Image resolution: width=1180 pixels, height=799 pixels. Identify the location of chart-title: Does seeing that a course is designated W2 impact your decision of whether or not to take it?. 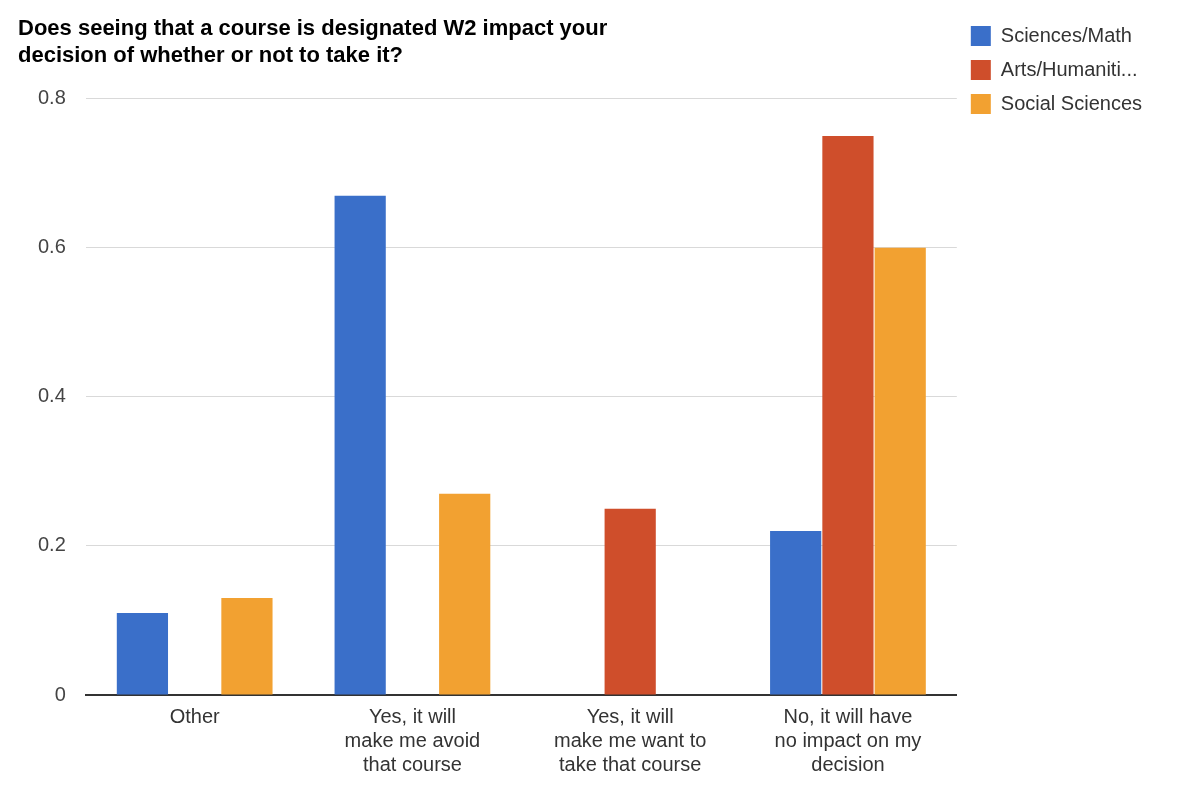
(313, 41).